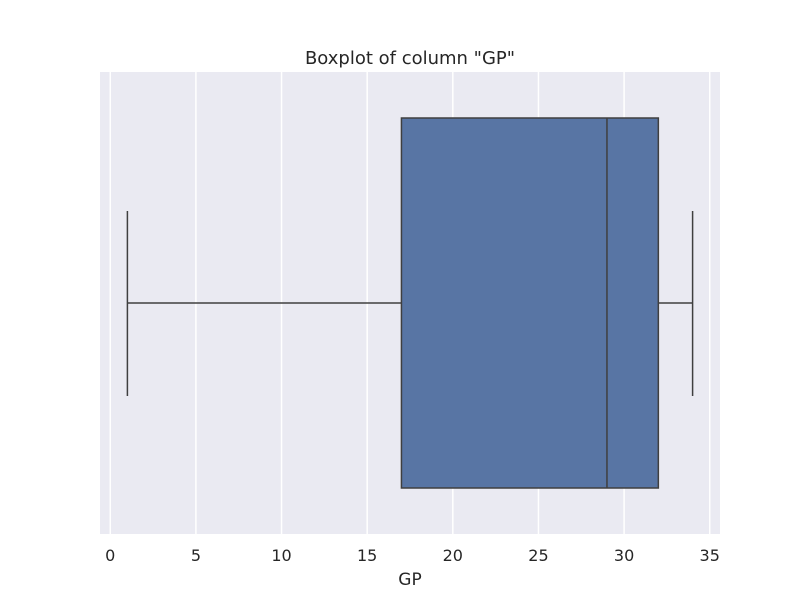 The image size is (800, 600). I want to click on x-tick-label: 0, so click(110, 555).